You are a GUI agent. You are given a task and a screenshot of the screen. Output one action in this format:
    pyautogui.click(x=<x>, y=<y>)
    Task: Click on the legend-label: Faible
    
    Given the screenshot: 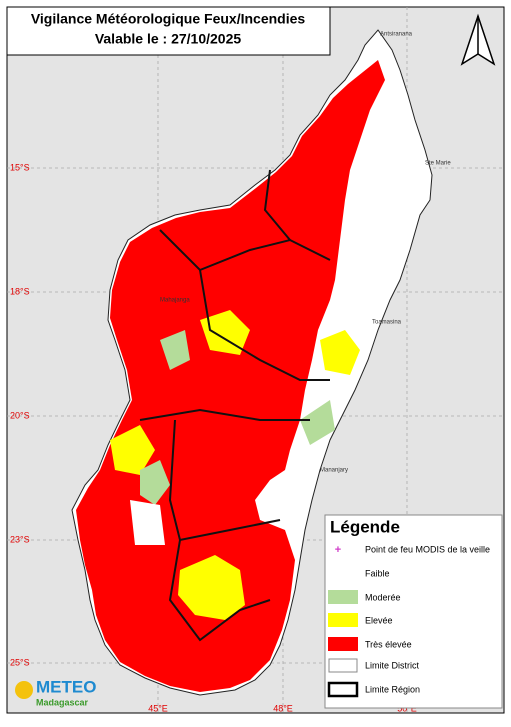 What is the action you would take?
    pyautogui.click(x=377, y=573)
    